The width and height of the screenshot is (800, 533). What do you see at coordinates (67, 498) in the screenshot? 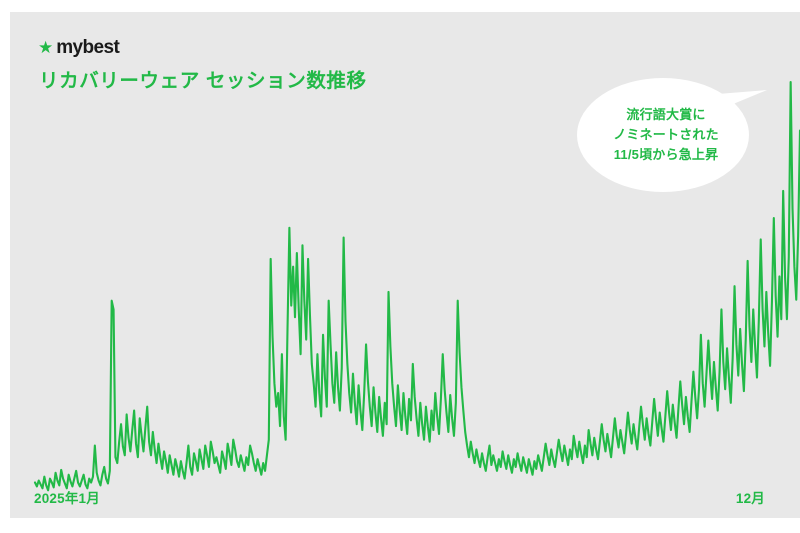
I see `x-axis-start-label: 2025年1月` at bounding box center [67, 498].